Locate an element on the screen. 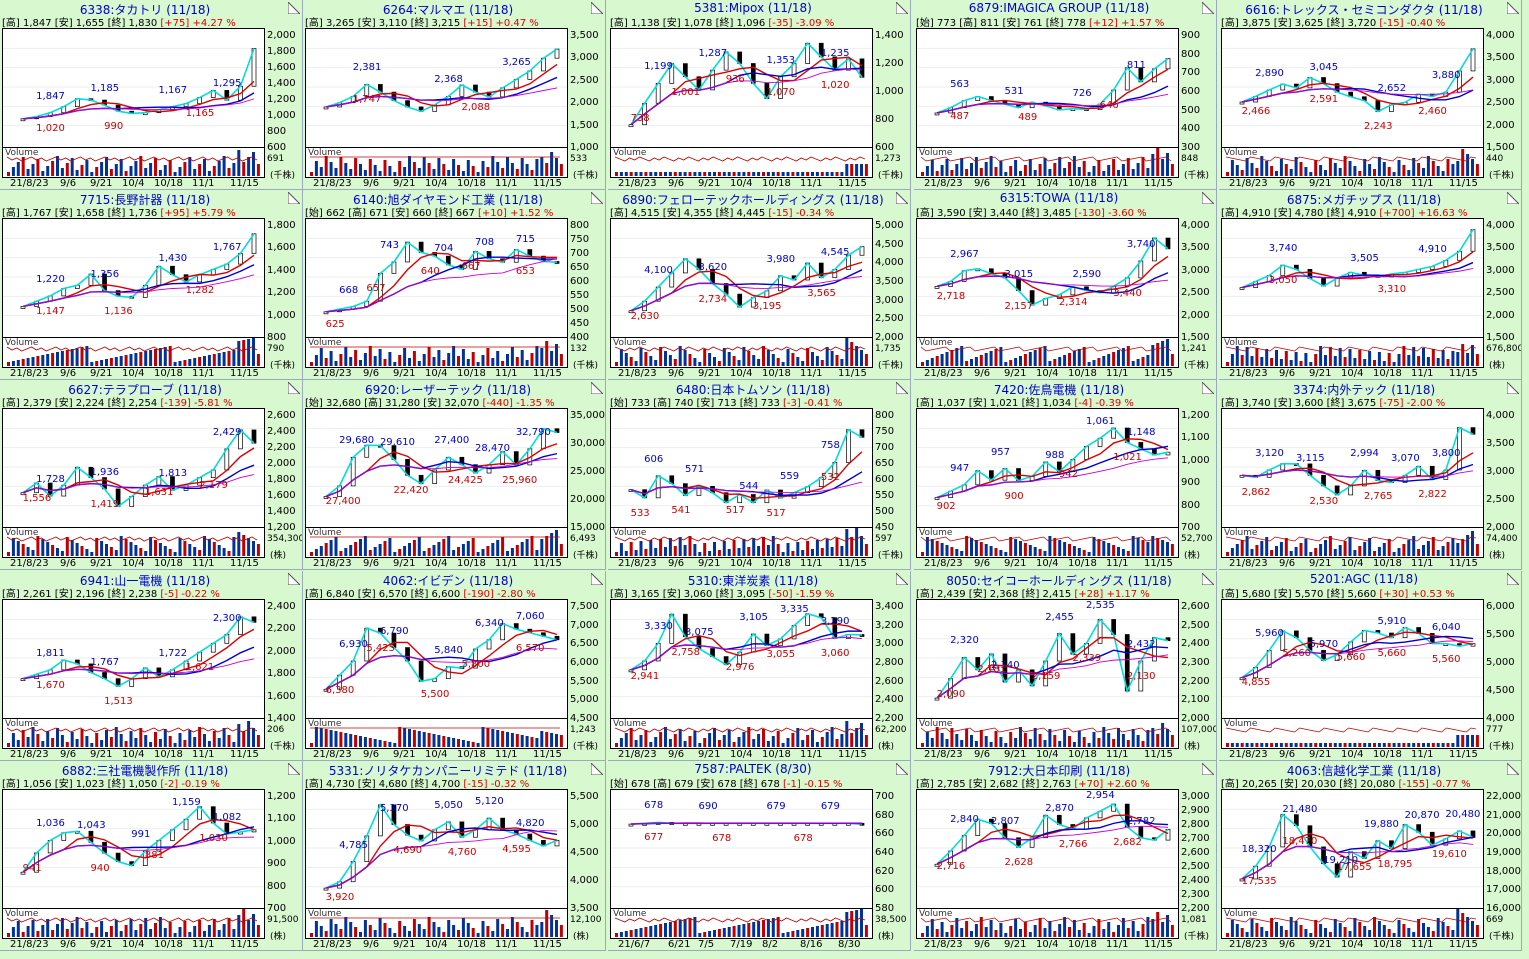 The image size is (1529, 959). chart-title: 6875:メガチップス (11/18) is located at coordinates (1364, 200).